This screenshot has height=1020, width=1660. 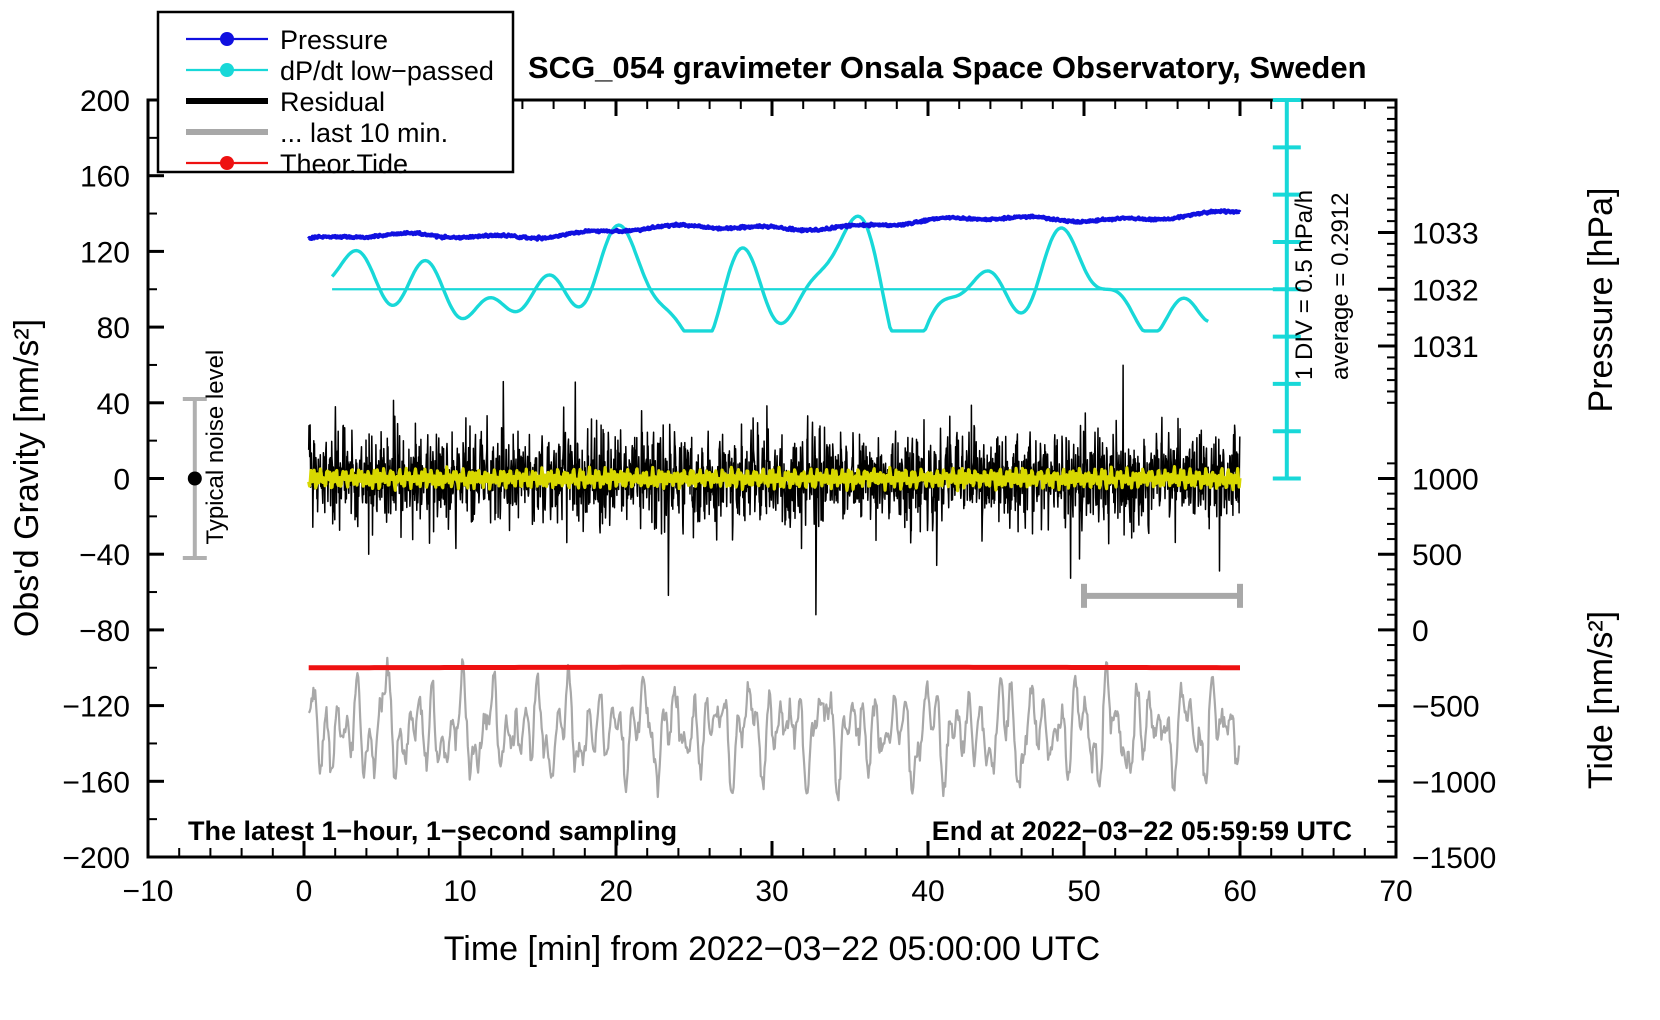 I want to click on tide-tick-label: 1000, so click(x=1445, y=480).